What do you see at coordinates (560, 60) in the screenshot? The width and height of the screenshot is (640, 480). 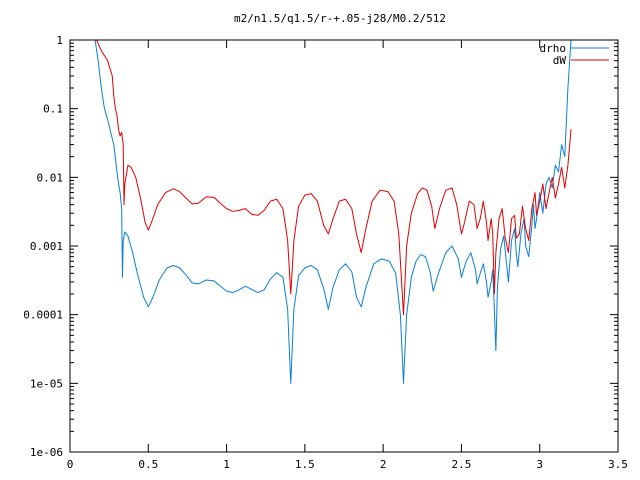 I see `legend-label-dW: dW` at bounding box center [560, 60].